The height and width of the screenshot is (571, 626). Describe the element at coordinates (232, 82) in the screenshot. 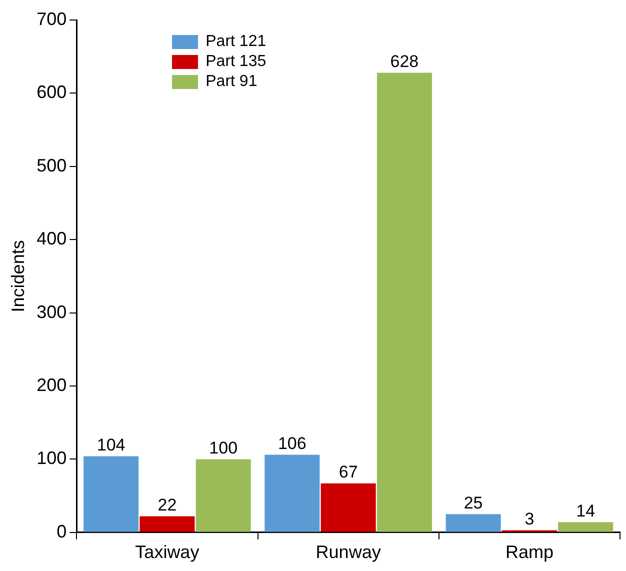

I see `legend-label: Part 91` at that location.